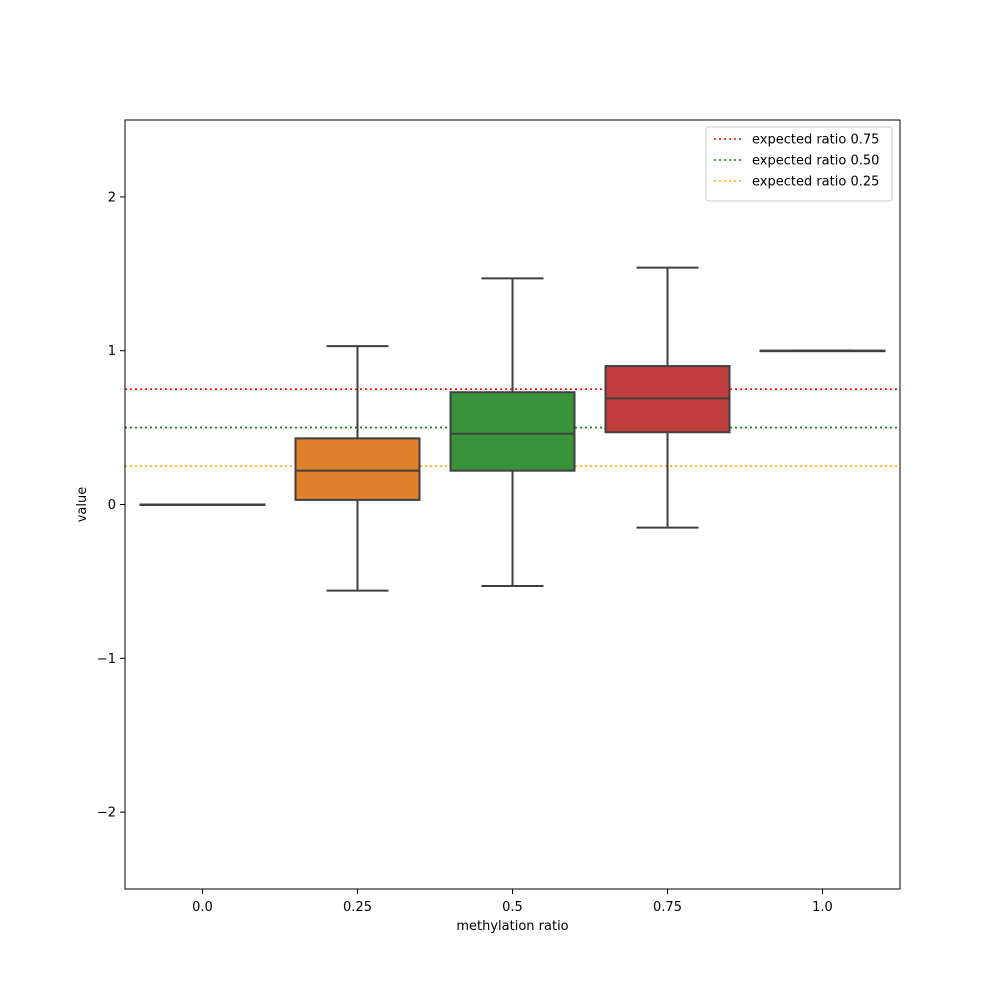 Image resolution: width=1000 pixels, height=1000 pixels. What do you see at coordinates (815, 182) in the screenshot?
I see `legend-label: expected ratio 0.25` at bounding box center [815, 182].